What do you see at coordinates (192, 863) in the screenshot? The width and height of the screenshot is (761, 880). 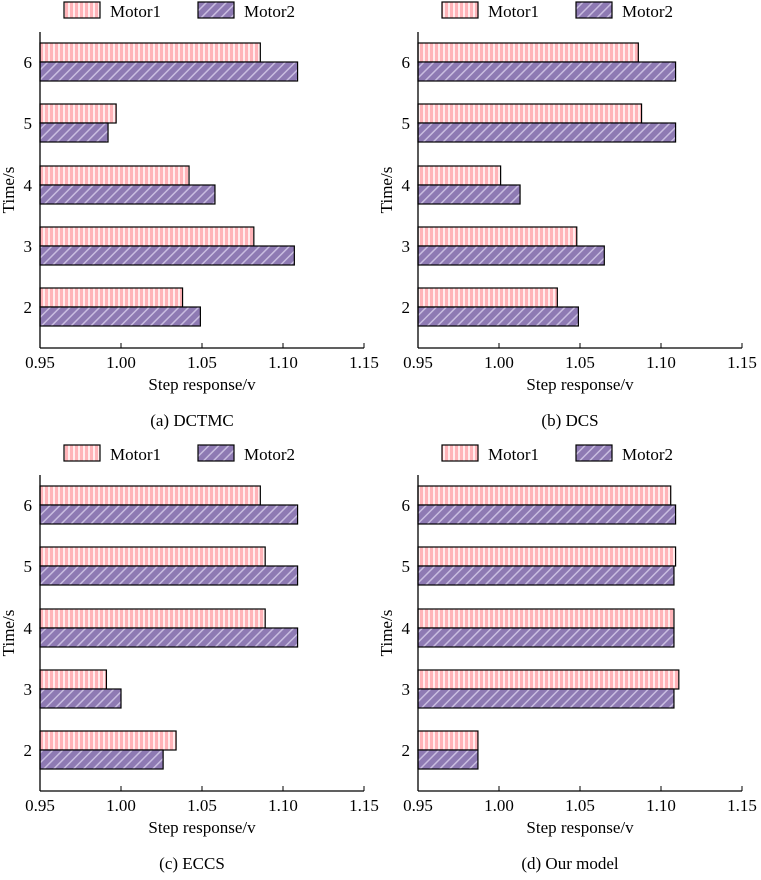 I see `panel-caption: (c) ECCS` at bounding box center [192, 863].